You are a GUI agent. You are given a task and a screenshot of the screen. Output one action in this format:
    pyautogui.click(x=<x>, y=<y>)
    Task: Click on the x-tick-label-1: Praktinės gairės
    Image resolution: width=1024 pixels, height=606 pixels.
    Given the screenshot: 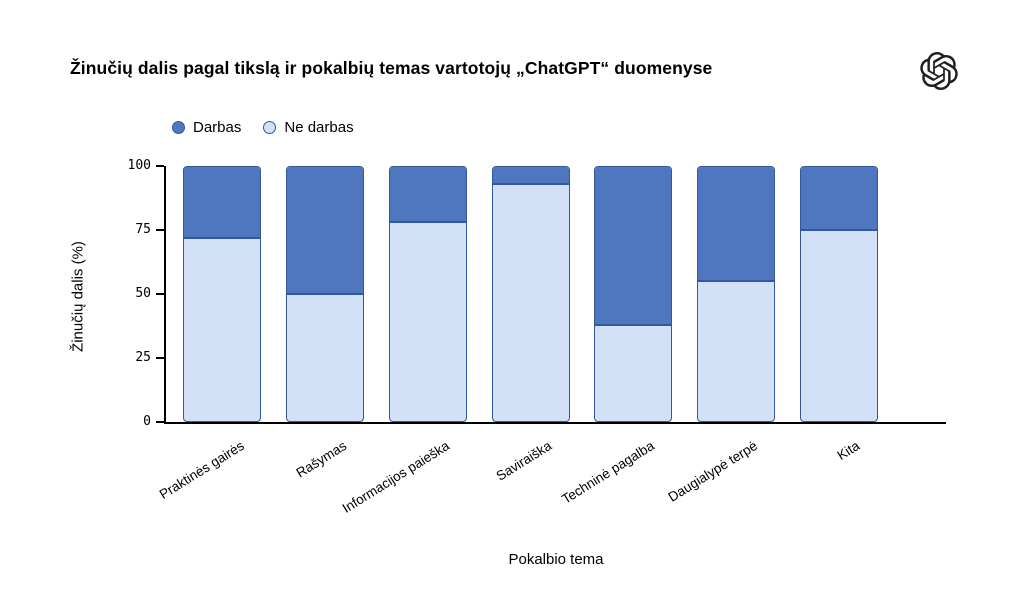 What is the action you would take?
    pyautogui.click(x=201, y=470)
    